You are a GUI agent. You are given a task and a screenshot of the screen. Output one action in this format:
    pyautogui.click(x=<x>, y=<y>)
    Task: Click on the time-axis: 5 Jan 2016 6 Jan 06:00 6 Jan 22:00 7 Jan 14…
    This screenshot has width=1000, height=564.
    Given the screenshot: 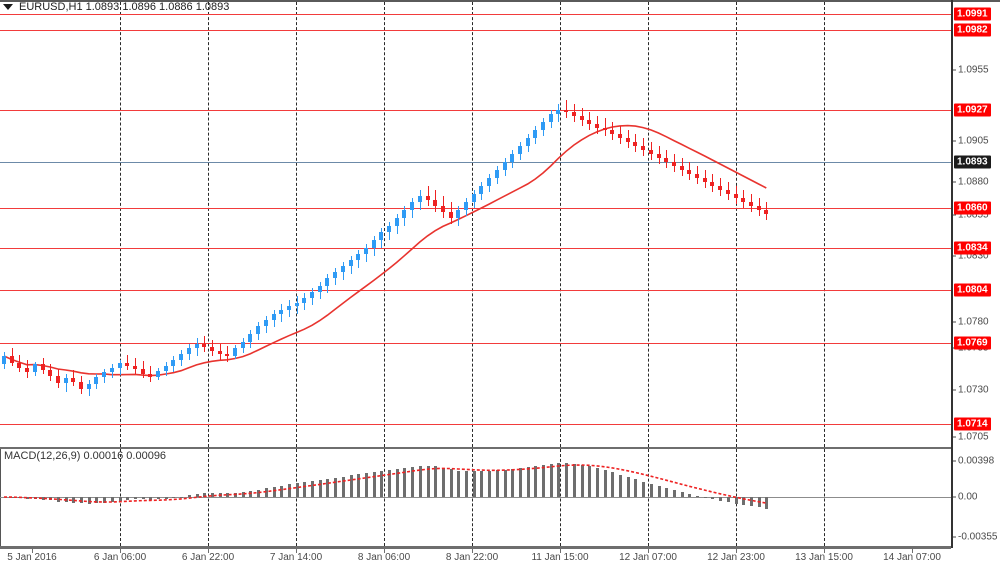 What is the action you would take?
    pyautogui.click(x=475, y=556)
    